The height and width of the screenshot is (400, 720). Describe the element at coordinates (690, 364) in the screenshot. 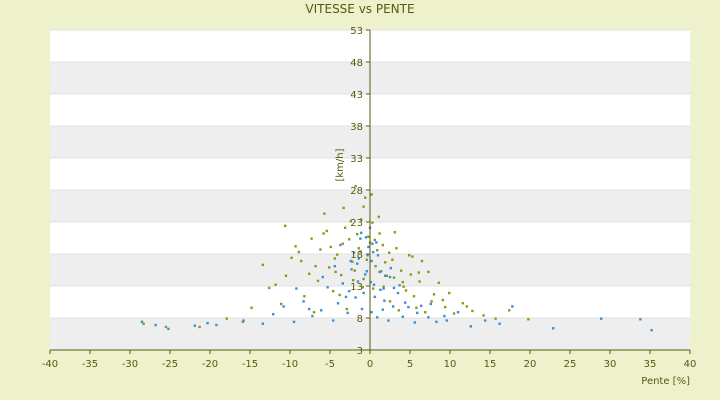

I see `x-tick-label: 40` at that location.